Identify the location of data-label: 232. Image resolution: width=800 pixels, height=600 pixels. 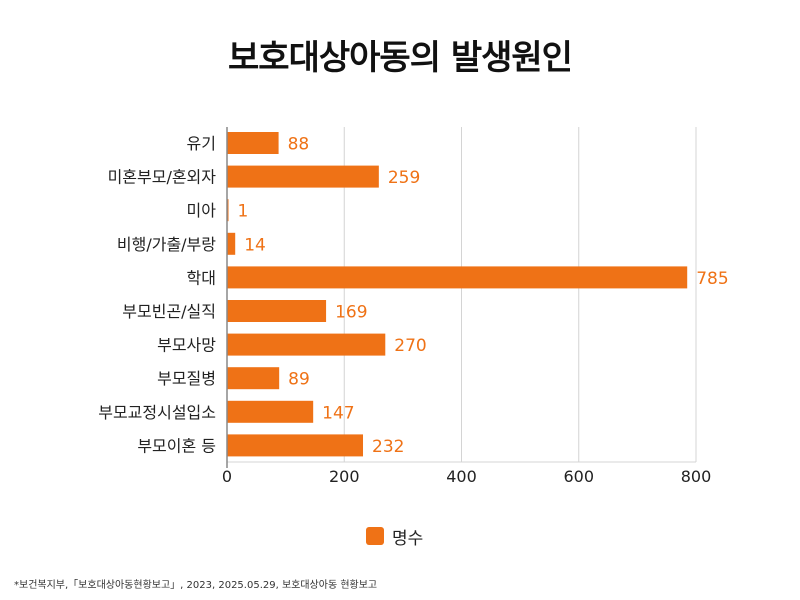
(388, 447).